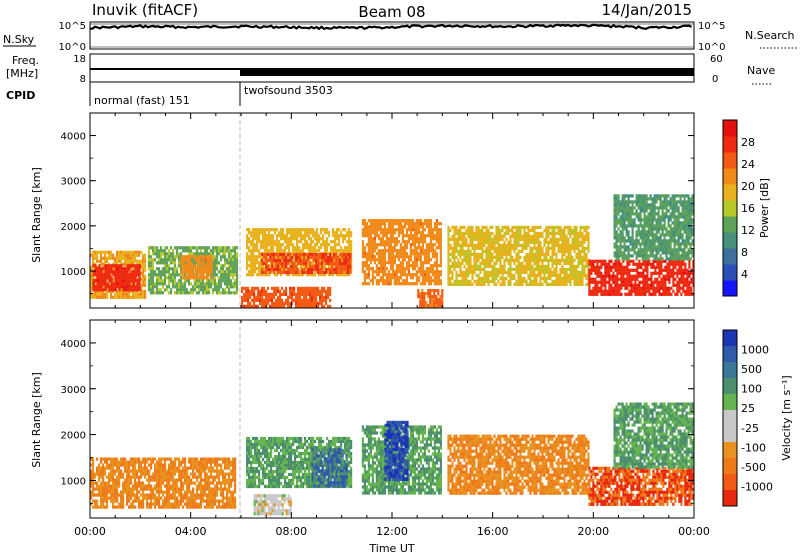 This screenshot has height=554, width=800. What do you see at coordinates (715, 79) in the screenshot?
I see `nave-tick-bottom: 0` at bounding box center [715, 79].